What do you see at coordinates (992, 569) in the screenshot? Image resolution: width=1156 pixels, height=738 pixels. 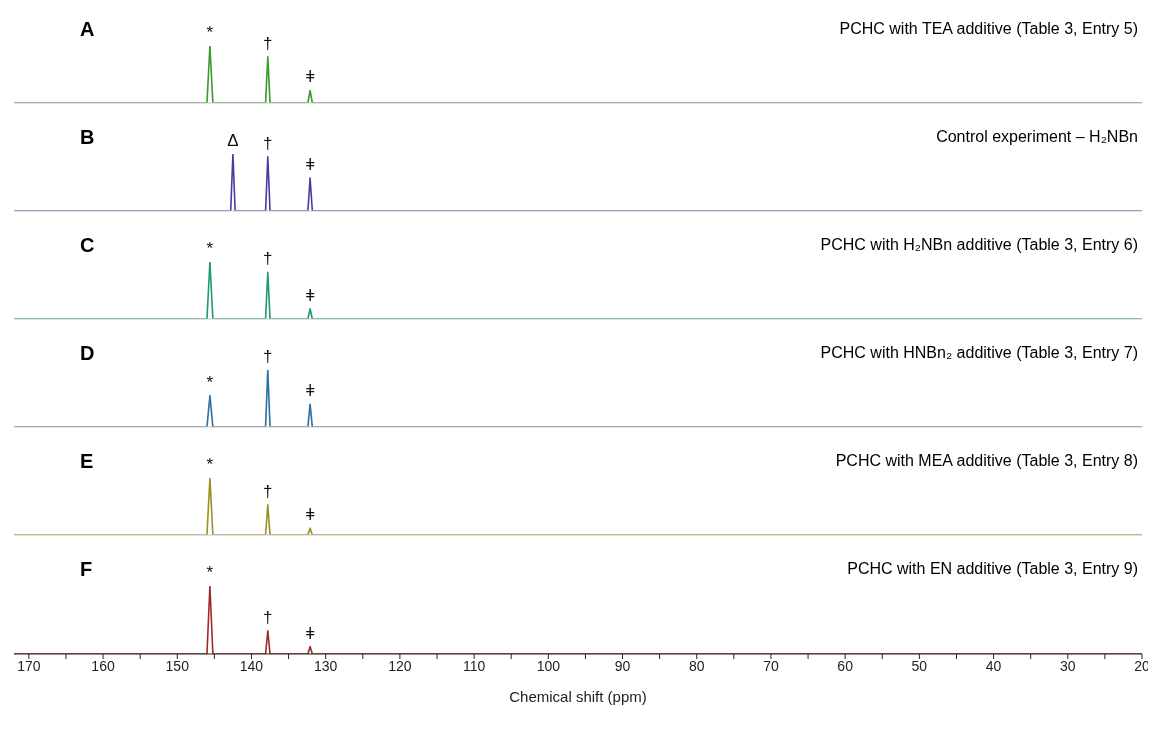 I see `text: PCHC with EN additive (Table 3, Entry 9)` at bounding box center [992, 569].